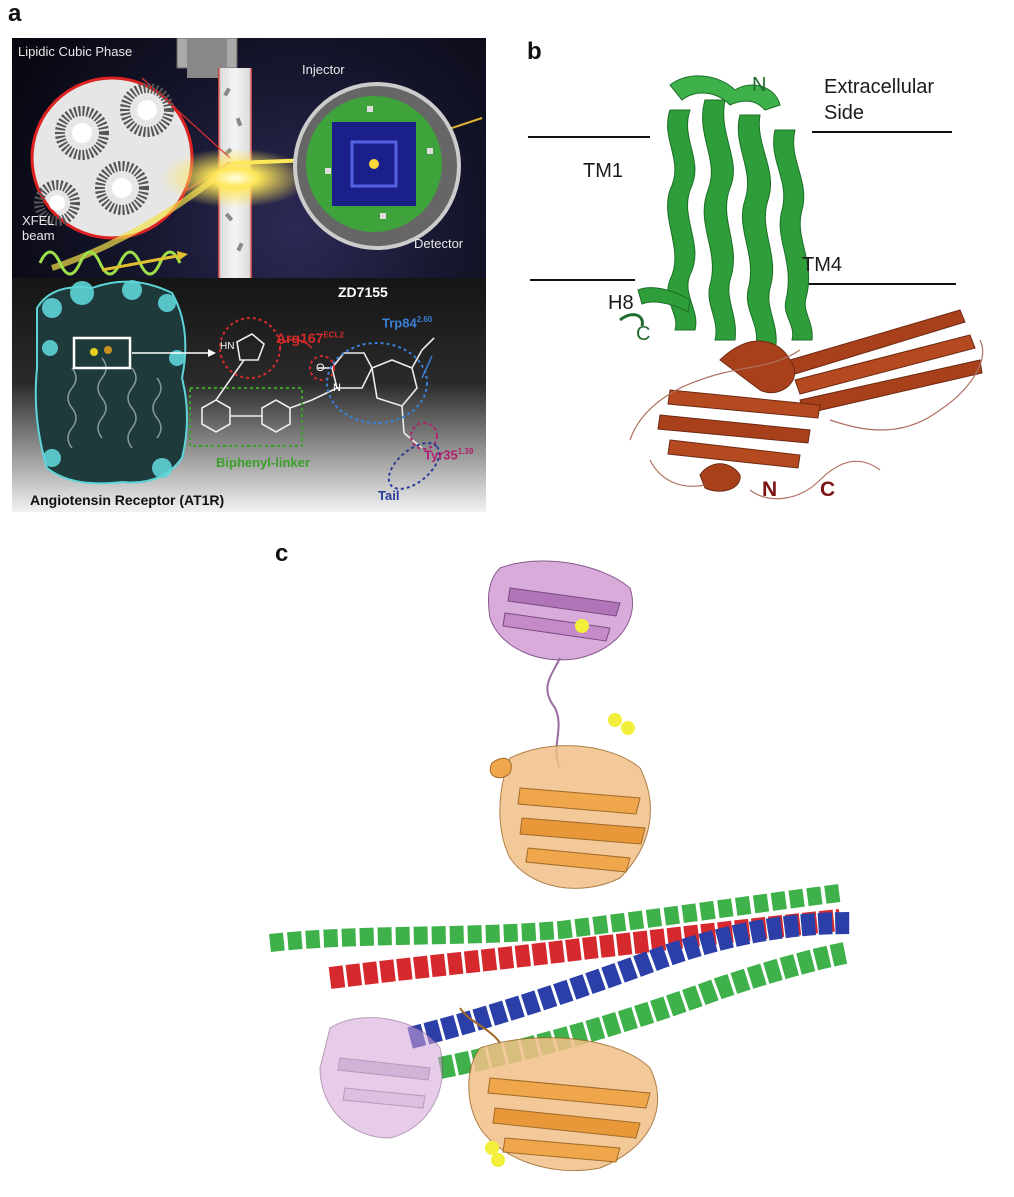 This screenshot has height=1197, width=1014. What do you see at coordinates (333, 335) in the screenshot?
I see `arg167-sup: ECL2` at bounding box center [333, 335].